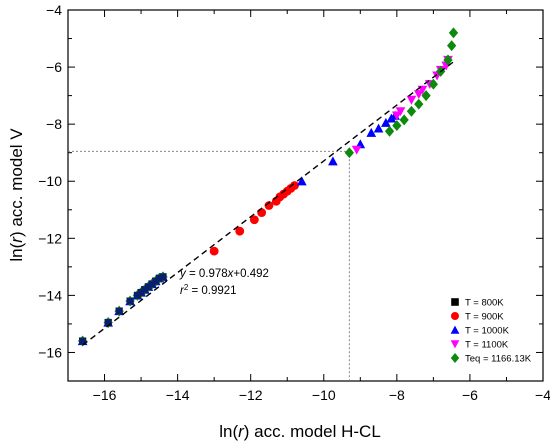 The image size is (550, 445). I want to click on x-tick-label: −16, so click(105, 395).